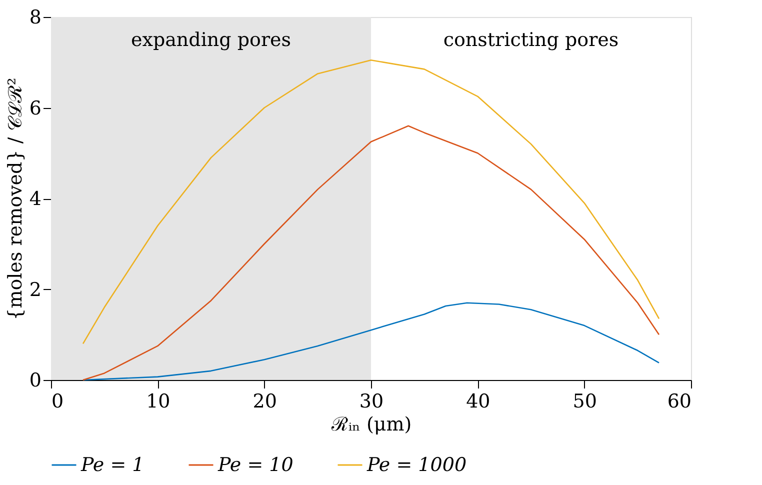 This screenshot has width=762, height=485. What do you see at coordinates (416, 465) in the screenshot?
I see `legend-label: Pe = 1000` at bounding box center [416, 465].